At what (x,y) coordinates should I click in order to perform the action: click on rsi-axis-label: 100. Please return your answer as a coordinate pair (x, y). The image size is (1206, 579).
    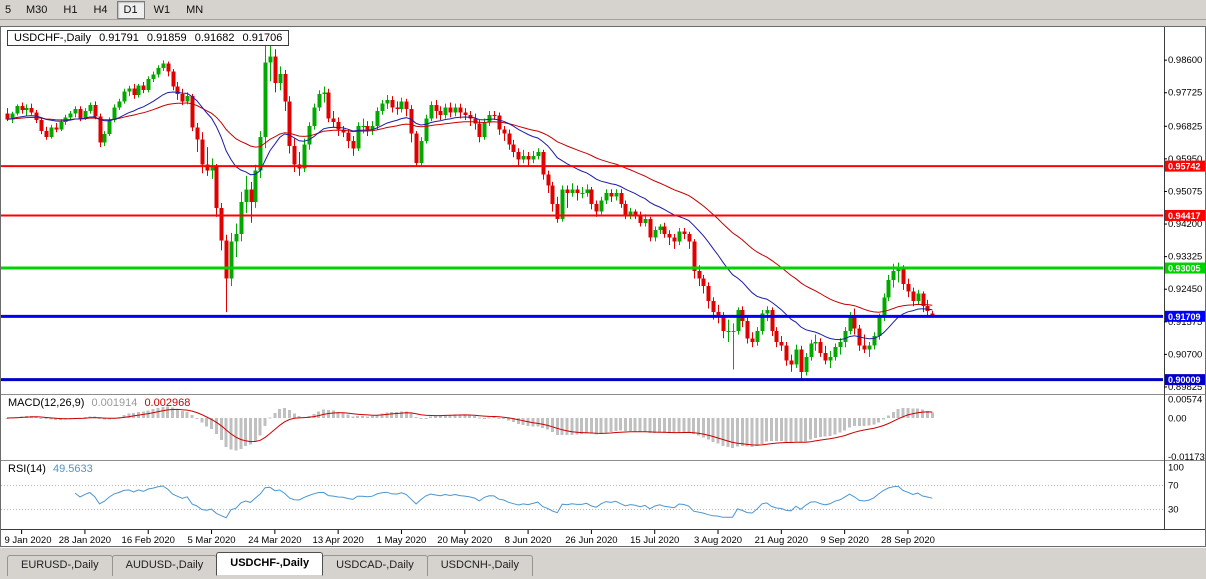
    Looking at the image, I should click on (1176, 468).